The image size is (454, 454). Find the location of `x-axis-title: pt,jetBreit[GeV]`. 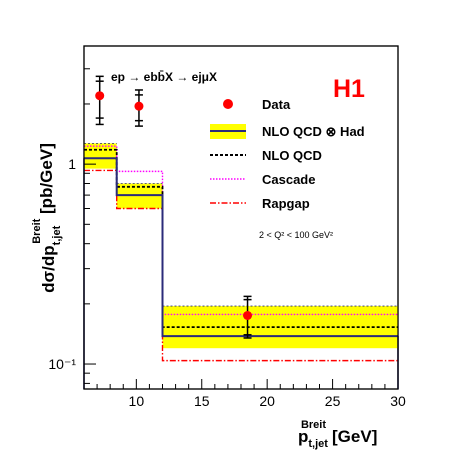

x-axis-title: pt,jetBreit[GeV] is located at coordinates (337, 434).